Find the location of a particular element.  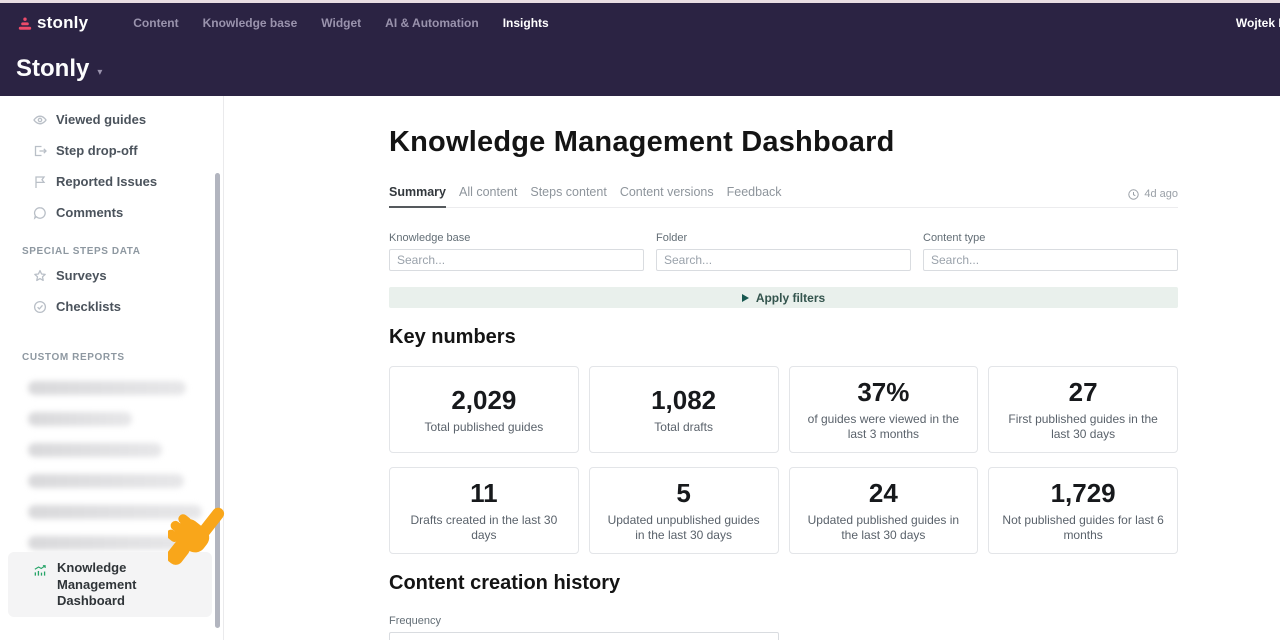

nav-item-insights: Insights is located at coordinates (525, 22).